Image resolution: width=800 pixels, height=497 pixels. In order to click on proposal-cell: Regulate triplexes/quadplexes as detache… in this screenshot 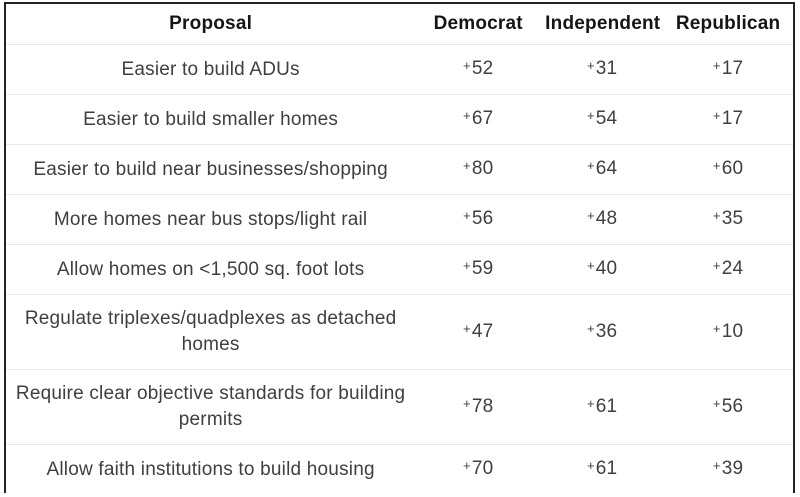, I will do `click(211, 332)`.